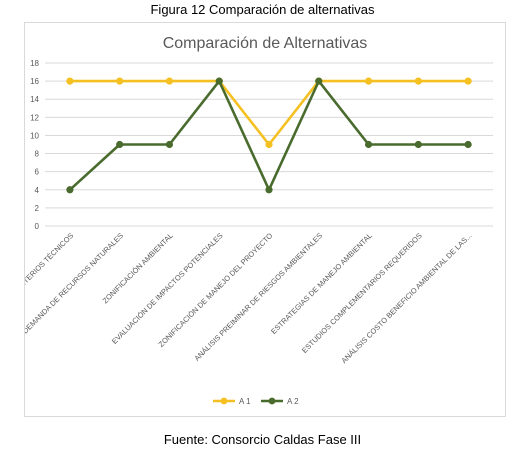  Describe the element at coordinates (34, 135) in the screenshot. I see `y-tick-label: 10` at that location.